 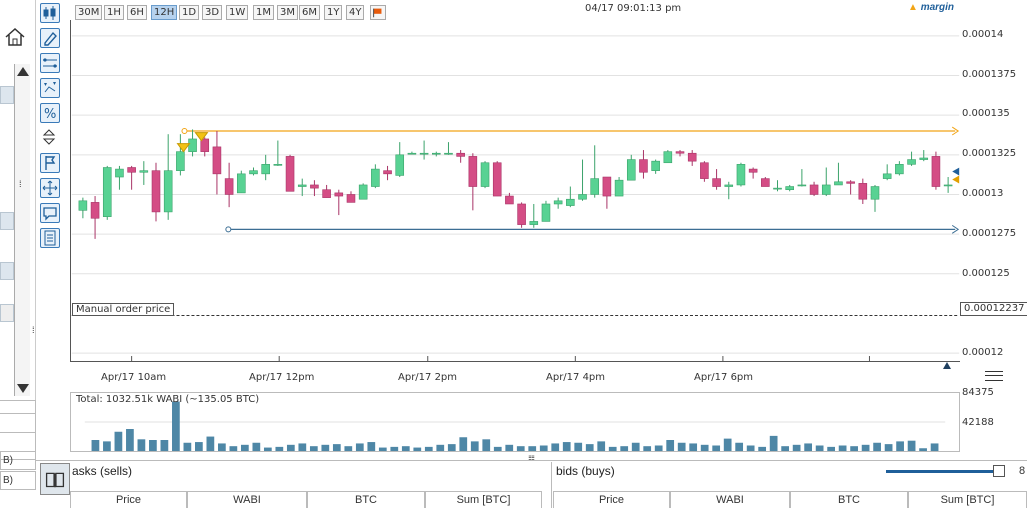 What do you see at coordinates (999, 471) in the screenshot?
I see `depth-slider-handle` at bounding box center [999, 471].